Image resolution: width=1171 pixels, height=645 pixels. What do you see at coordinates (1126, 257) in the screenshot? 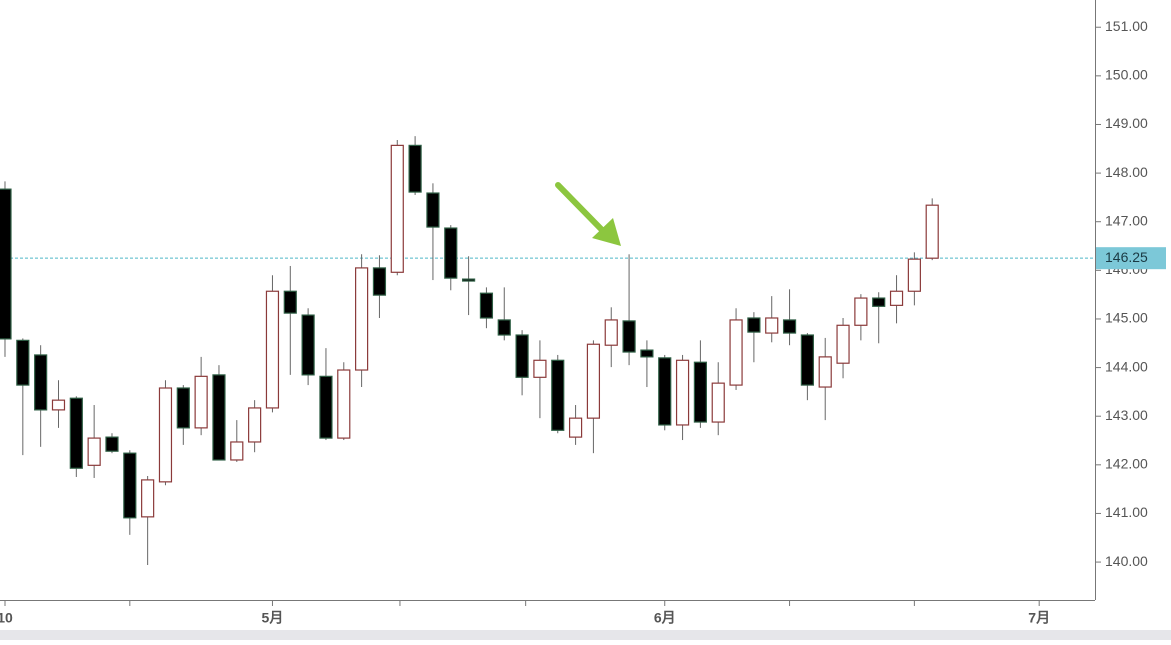
I see `current-price-label: 146.25` at bounding box center [1126, 257].